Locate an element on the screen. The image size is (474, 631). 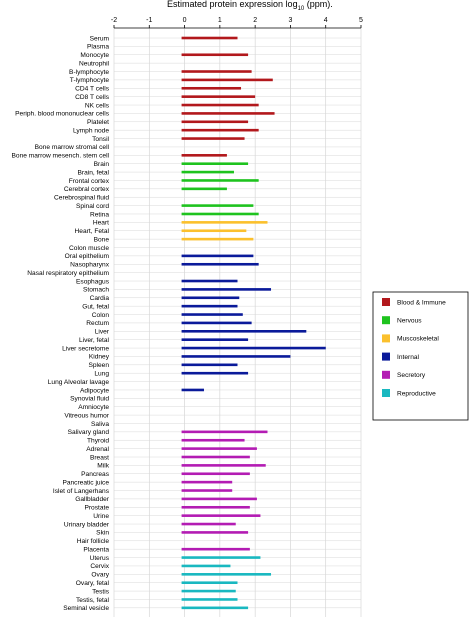
category-label-colon: Colon is located at coordinates (101, 315).